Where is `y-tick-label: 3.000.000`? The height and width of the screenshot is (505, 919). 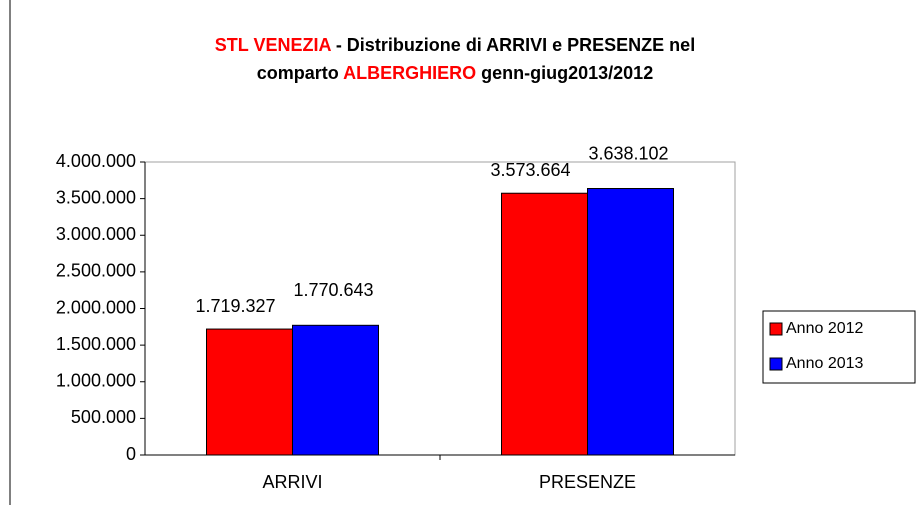 y-tick-label: 3.000.000 is located at coordinates (96, 234).